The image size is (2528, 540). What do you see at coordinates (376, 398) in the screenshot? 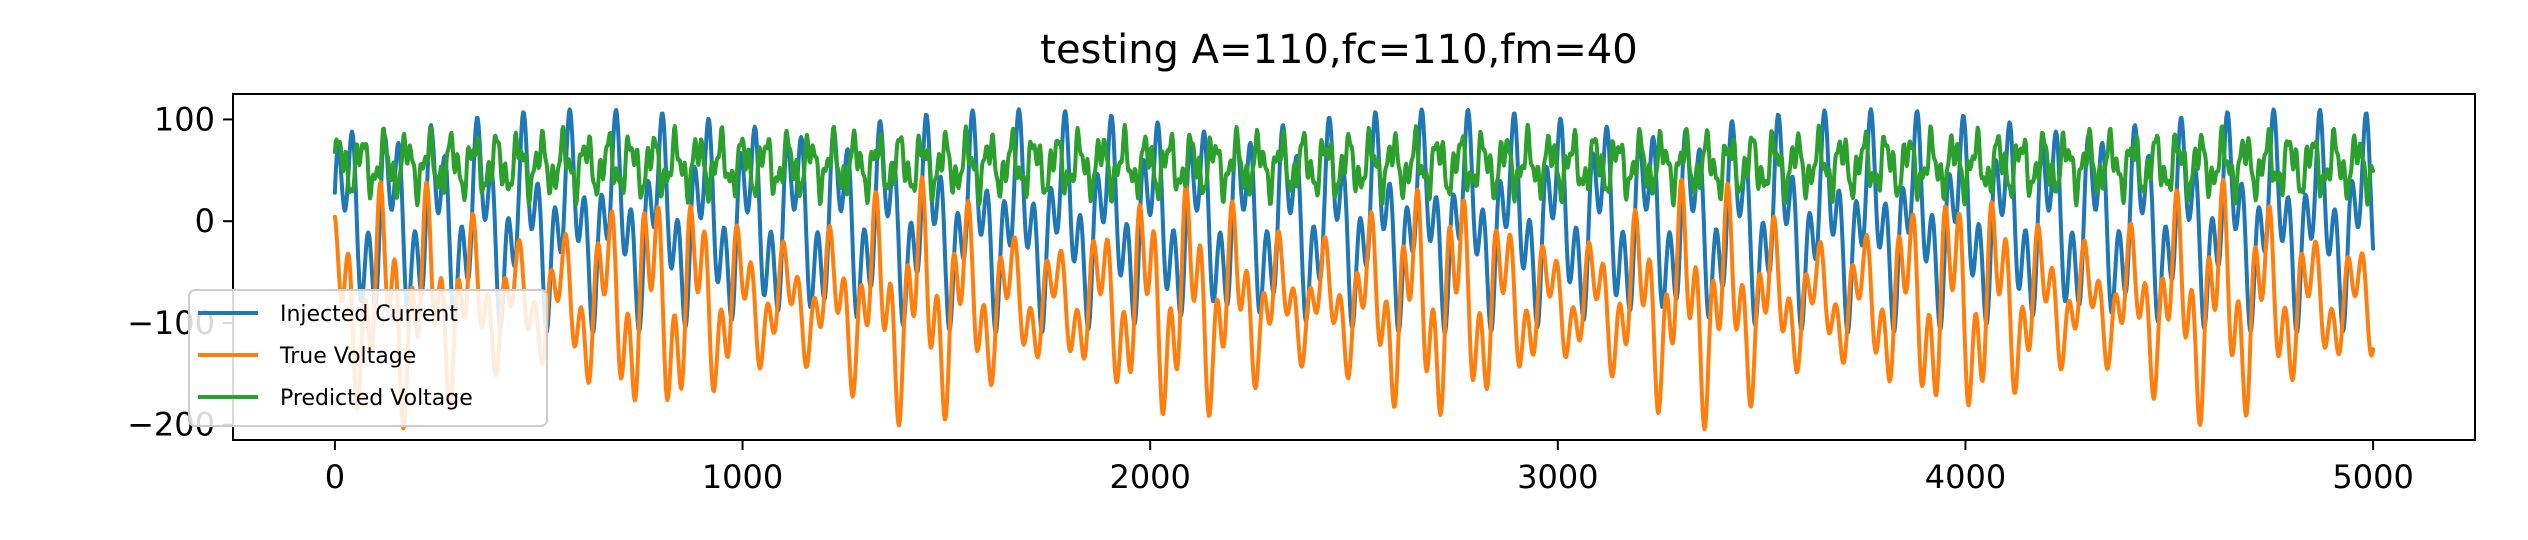
I see `legend-label-3: Predicted Voltage` at bounding box center [376, 398].